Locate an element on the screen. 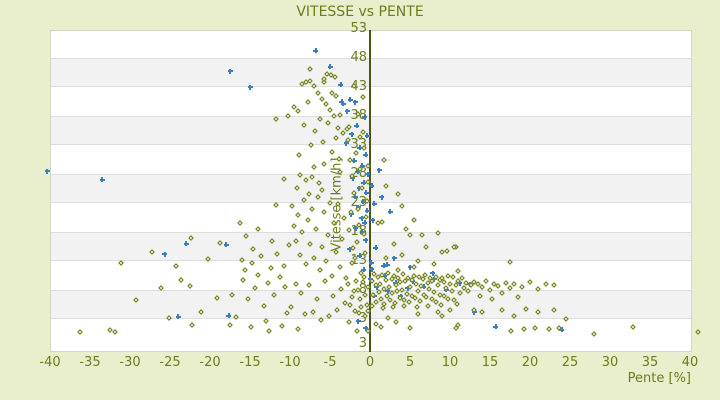 This screenshot has width=720, height=400. x-tick-label: 30 is located at coordinates (610, 362).